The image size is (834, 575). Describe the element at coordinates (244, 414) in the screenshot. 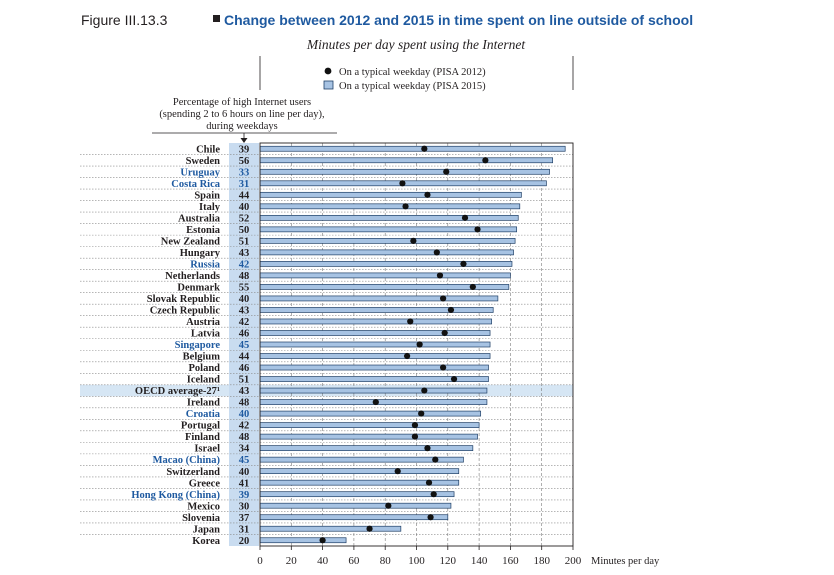

I see `pct-value: 40` at that location.